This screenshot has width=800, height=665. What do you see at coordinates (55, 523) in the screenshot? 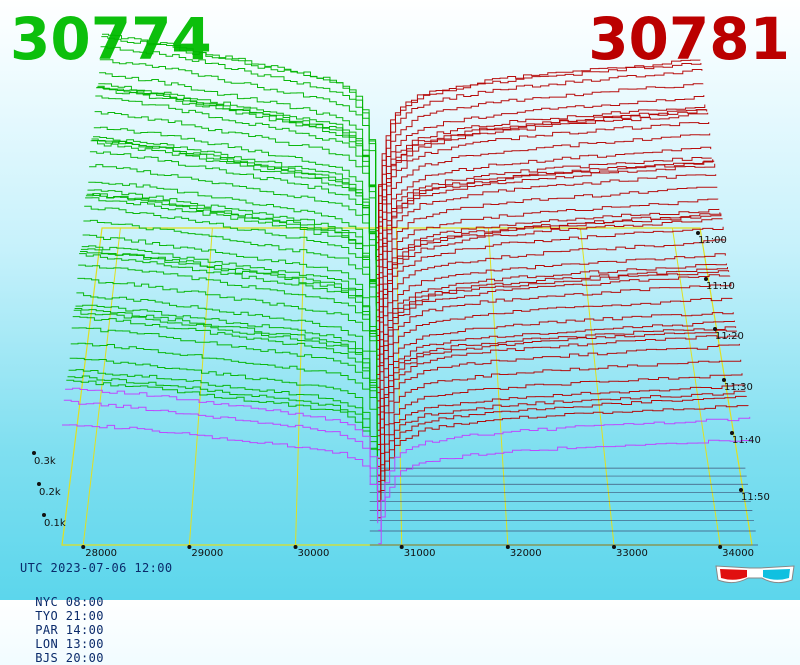
I see `depth-tick-label: 0.1k` at bounding box center [55, 523].